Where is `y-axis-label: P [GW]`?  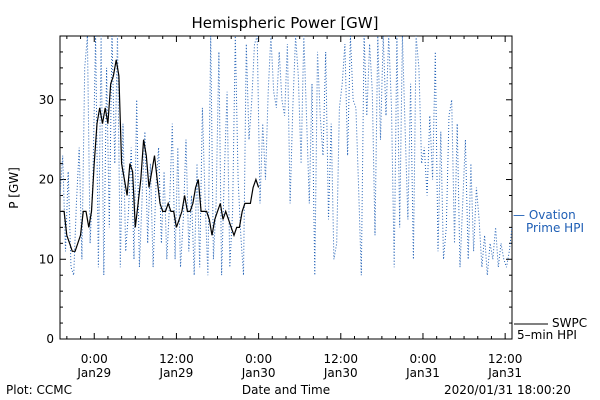
y-axis-label: P [GW] is located at coordinates (14, 188).